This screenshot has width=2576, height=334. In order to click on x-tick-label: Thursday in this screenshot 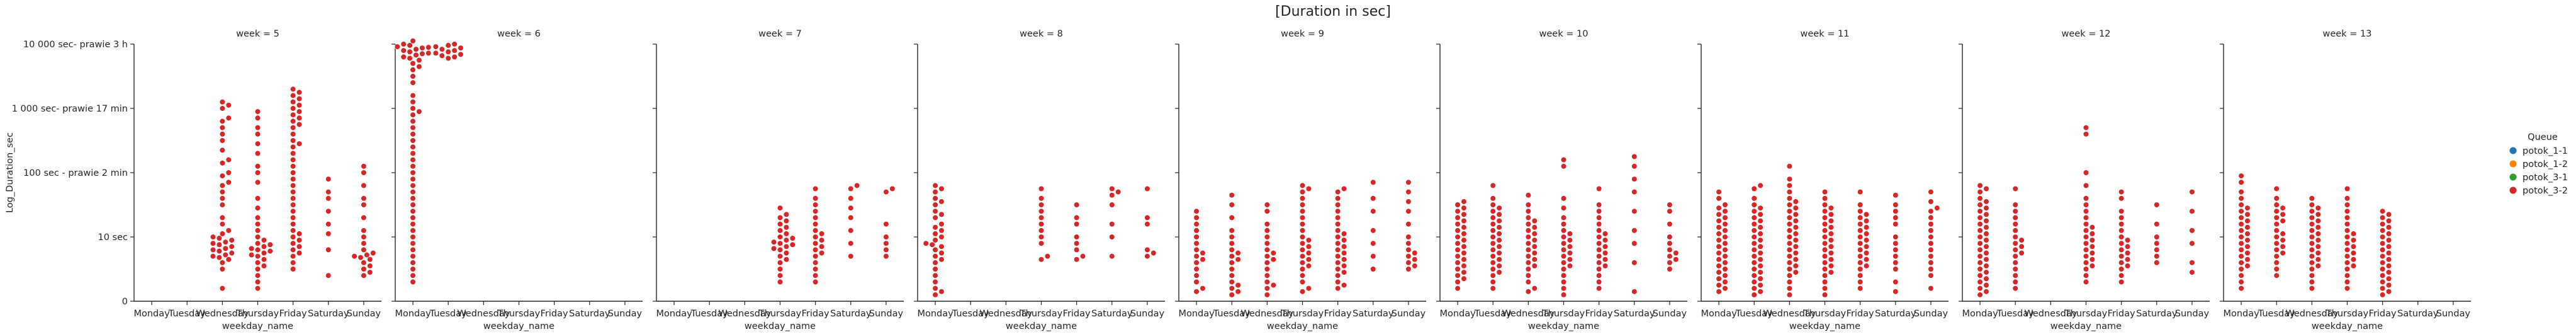, I will do `click(257, 314)`.